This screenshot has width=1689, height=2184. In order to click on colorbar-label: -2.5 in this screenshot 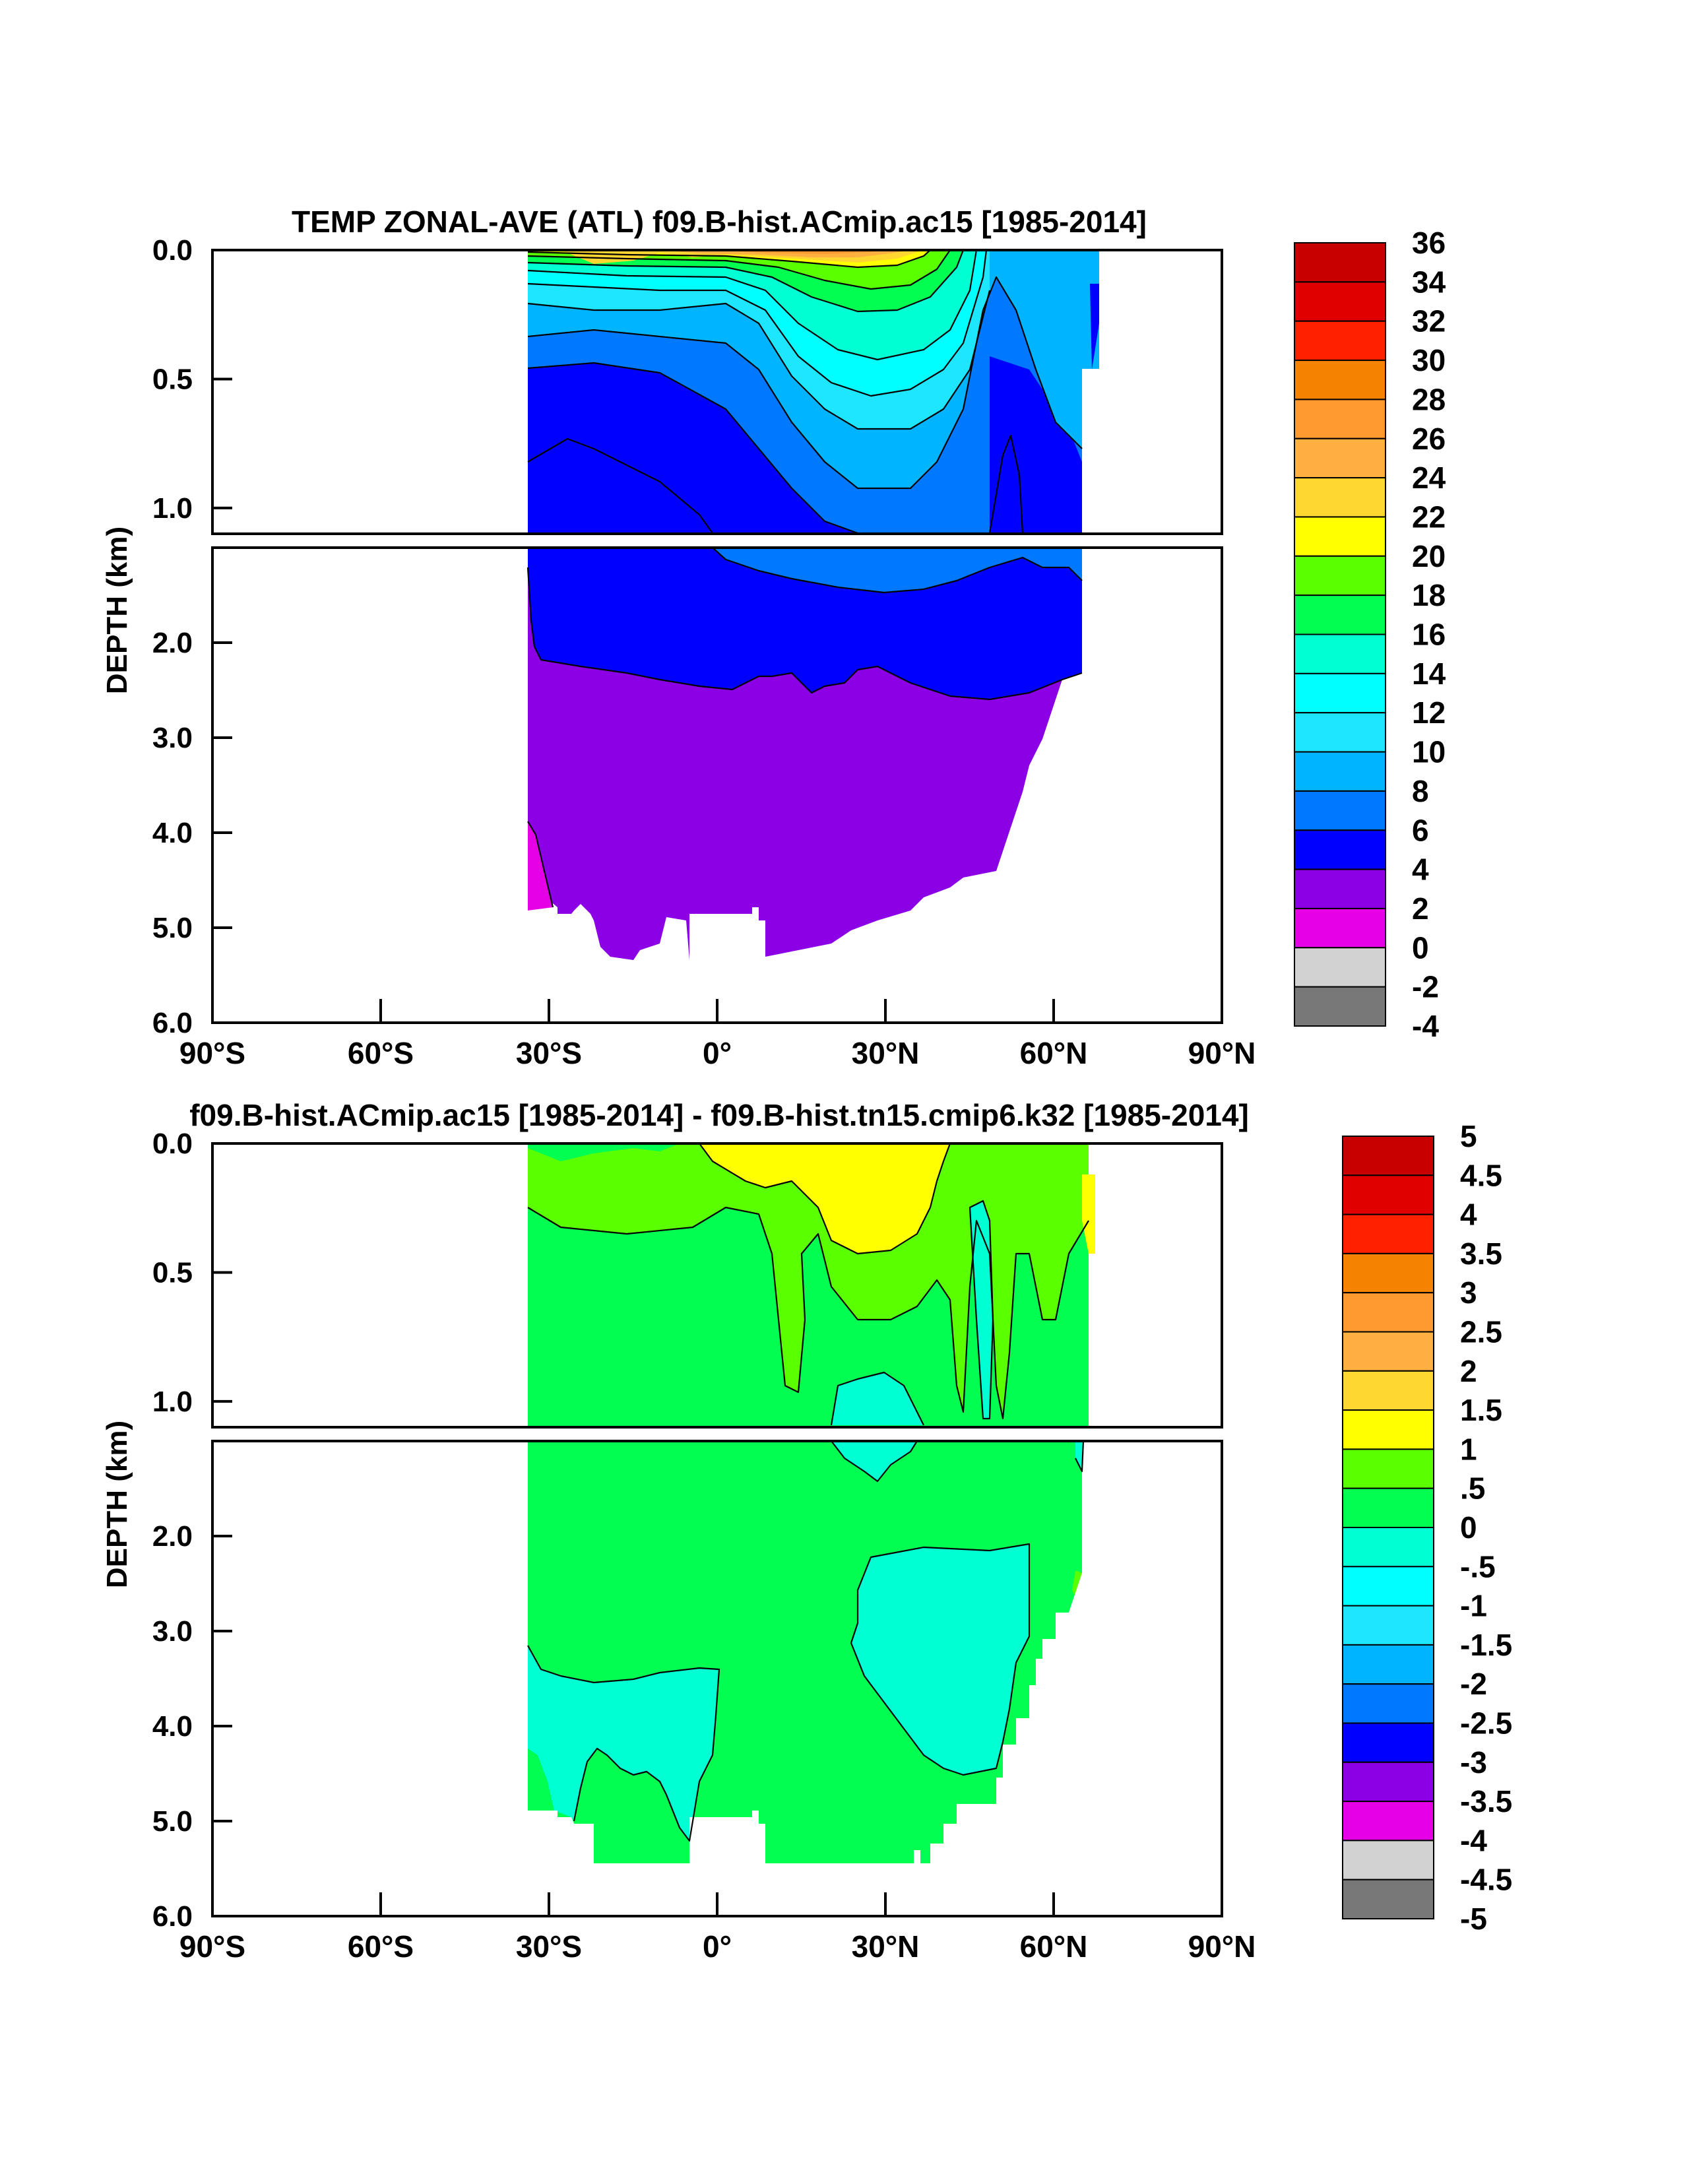, I will do `click(1486, 1723)`.